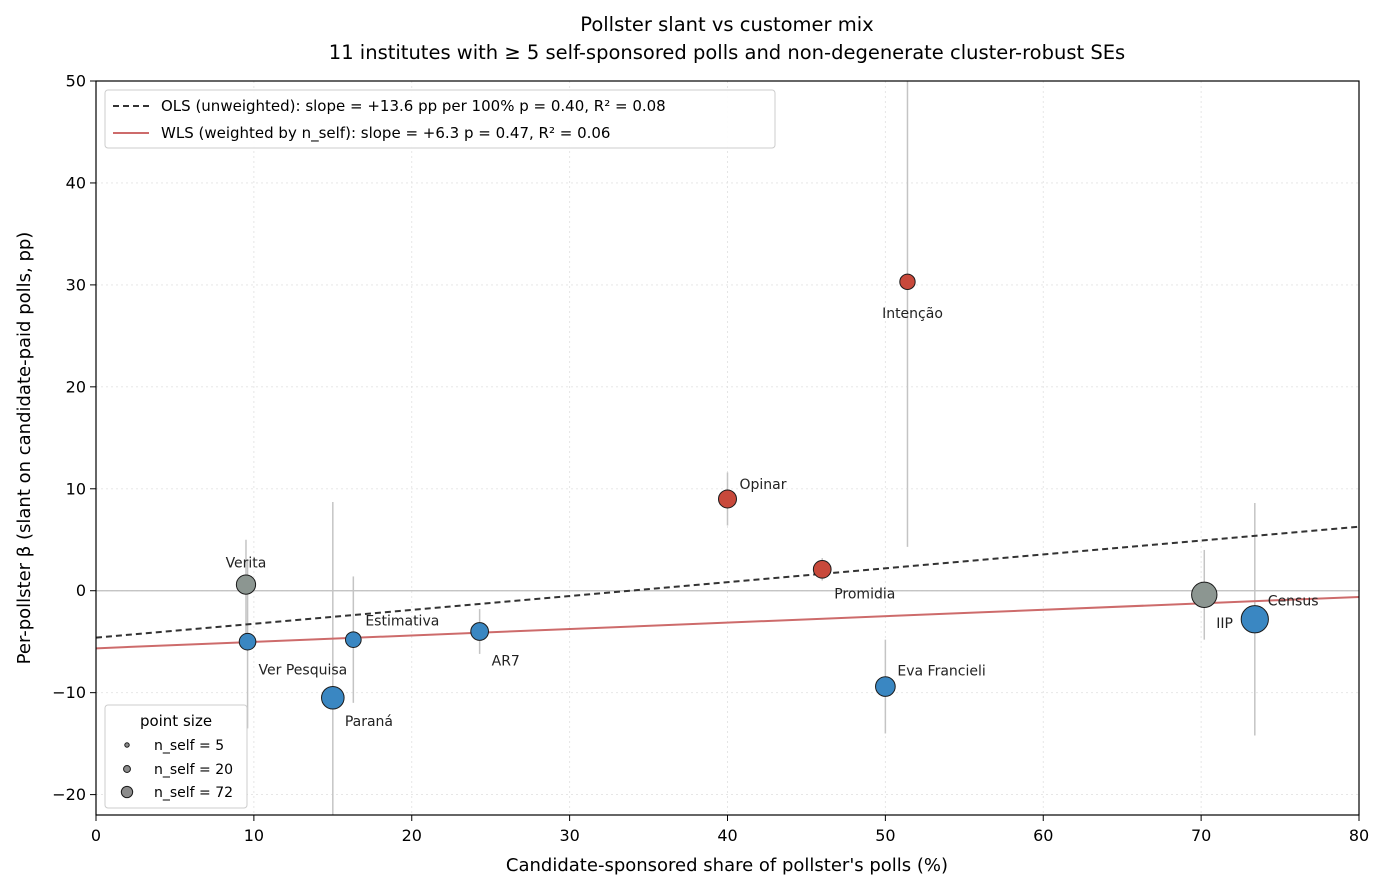 The image size is (1385, 890). I want to click on point-label: Estimativa, so click(402, 622).